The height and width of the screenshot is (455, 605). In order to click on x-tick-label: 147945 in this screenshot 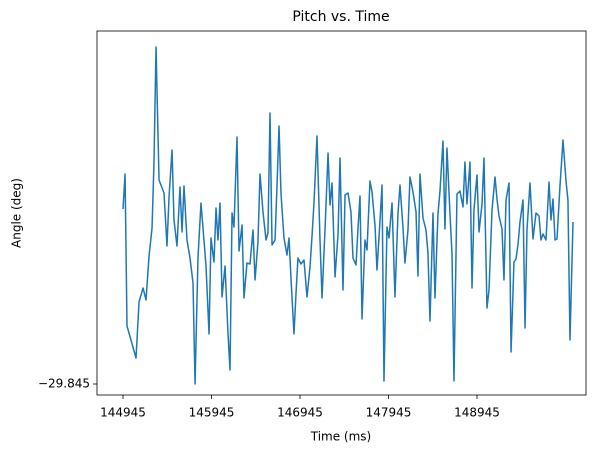, I will do `click(389, 413)`.